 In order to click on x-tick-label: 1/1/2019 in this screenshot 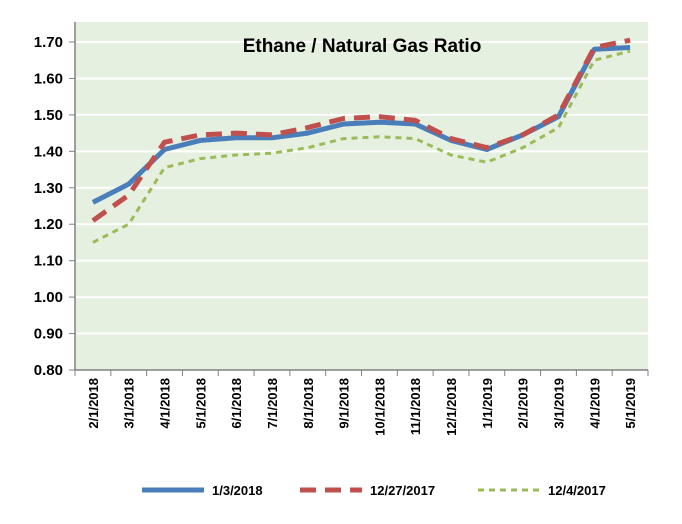, I will do `click(487, 403)`.